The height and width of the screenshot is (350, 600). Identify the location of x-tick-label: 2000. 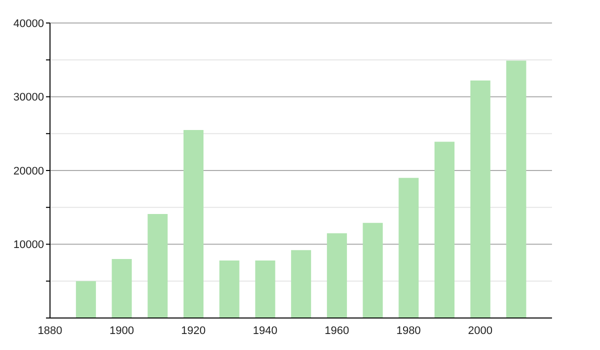
(480, 330).